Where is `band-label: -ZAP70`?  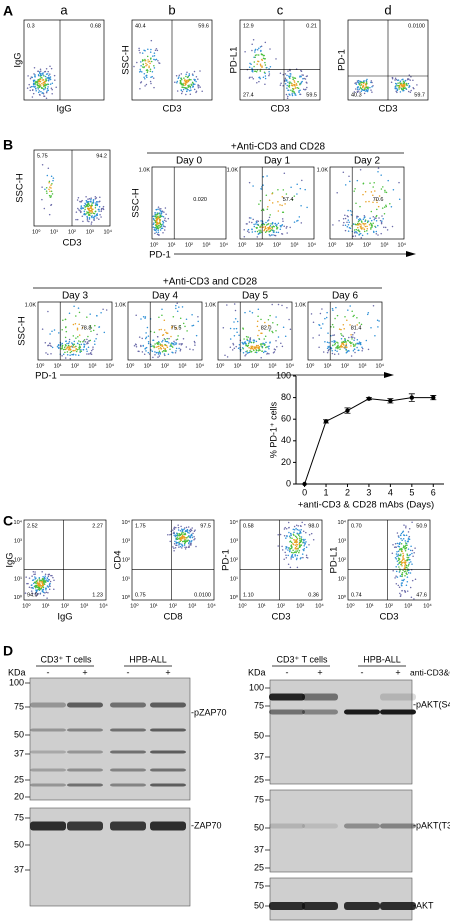 band-label: -ZAP70 is located at coordinates (206, 825).